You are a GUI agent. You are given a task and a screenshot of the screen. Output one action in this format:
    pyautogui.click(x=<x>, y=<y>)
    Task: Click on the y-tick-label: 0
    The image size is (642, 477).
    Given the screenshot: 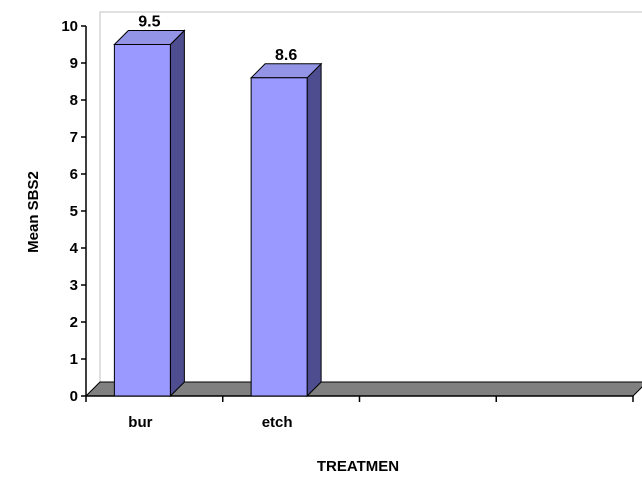 What is the action you would take?
    pyautogui.click(x=74, y=396)
    